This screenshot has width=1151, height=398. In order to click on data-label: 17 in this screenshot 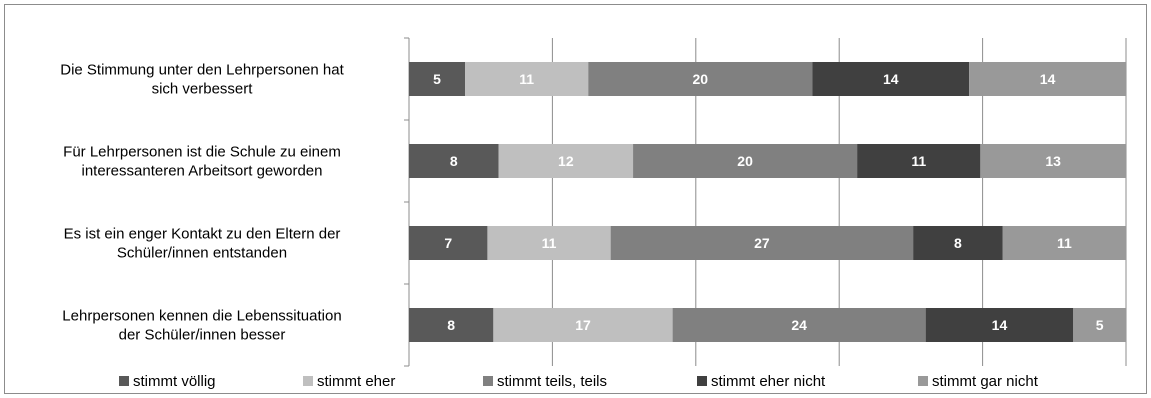, I will do `click(583, 325)`.